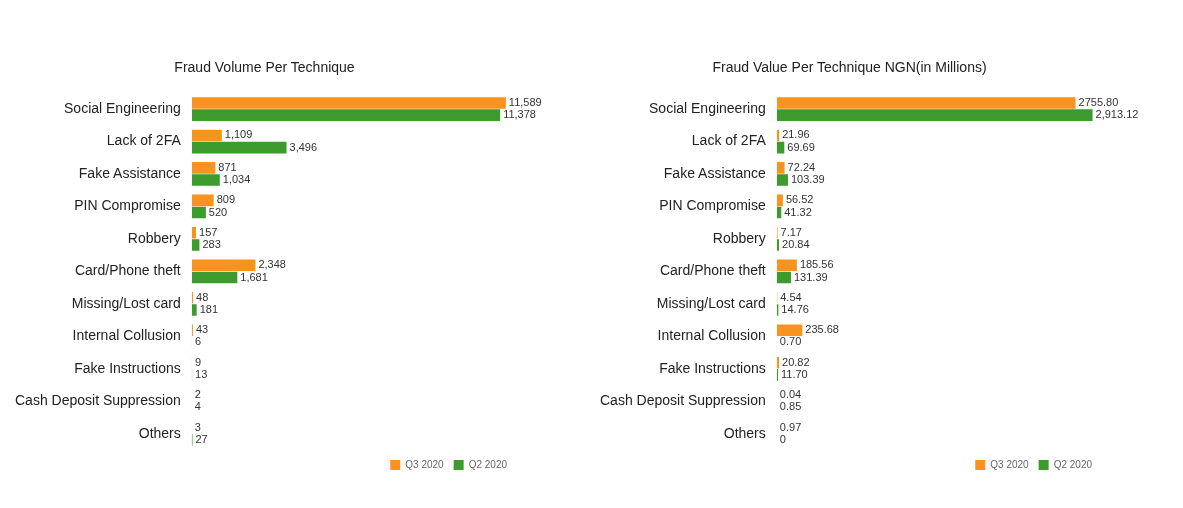 The height and width of the screenshot is (508, 1183). What do you see at coordinates (796, 361) in the screenshot?
I see `data-label: 20.82` at bounding box center [796, 361].